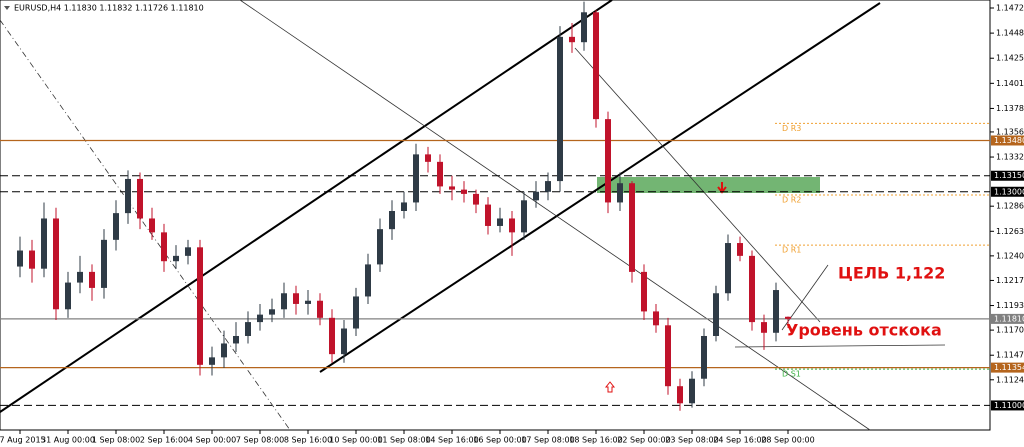  Describe the element at coordinates (1010, 83) in the screenshot. I see `y-tick-label: 1.14015` at that location.